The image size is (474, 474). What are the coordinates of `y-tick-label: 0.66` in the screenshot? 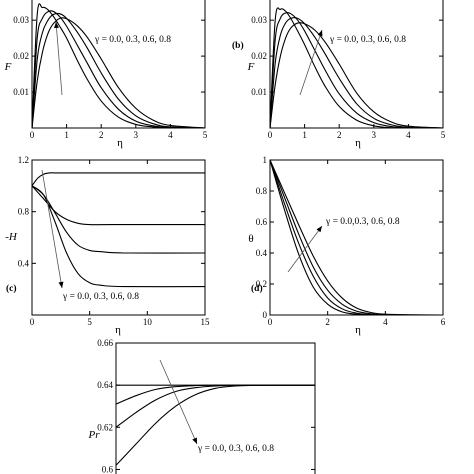 It's located at (105, 343).